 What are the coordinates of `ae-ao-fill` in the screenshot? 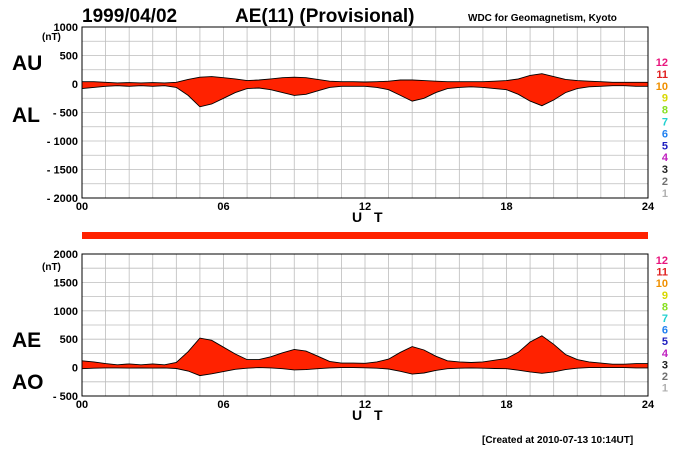 It's located at (365, 355).